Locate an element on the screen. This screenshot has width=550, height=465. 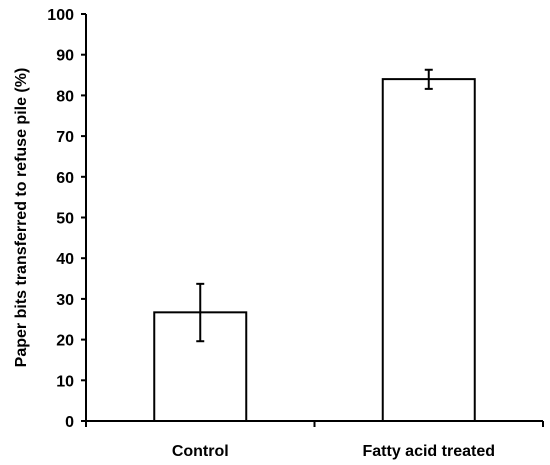
y-tick-label: 10 is located at coordinates (65, 381).